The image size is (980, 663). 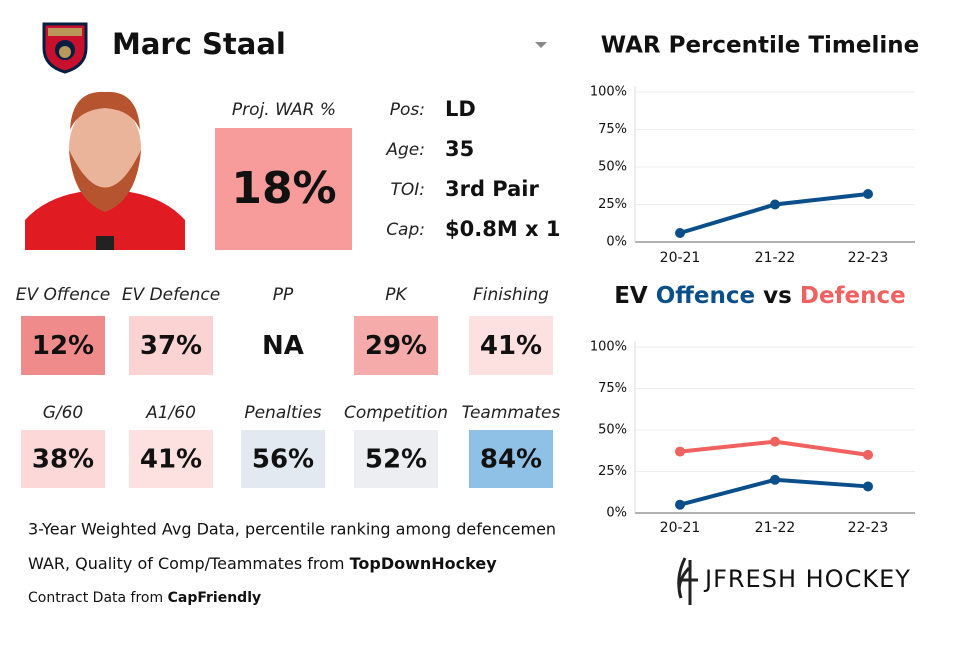 What do you see at coordinates (511, 295) in the screenshot?
I see `tile-label: Finishing` at bounding box center [511, 295].